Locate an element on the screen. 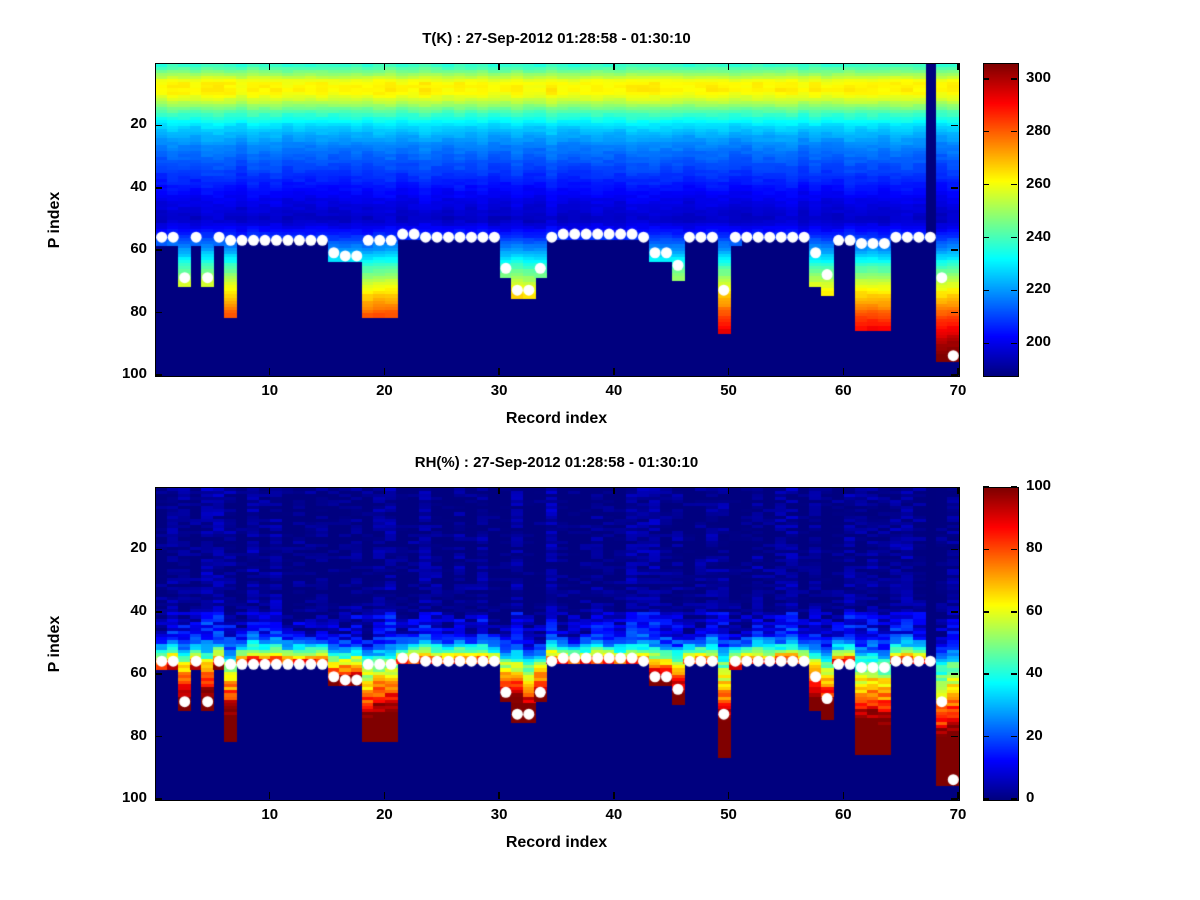 This screenshot has width=1200, height=900. colorbar-tick-label: 300 is located at coordinates (1039, 77).